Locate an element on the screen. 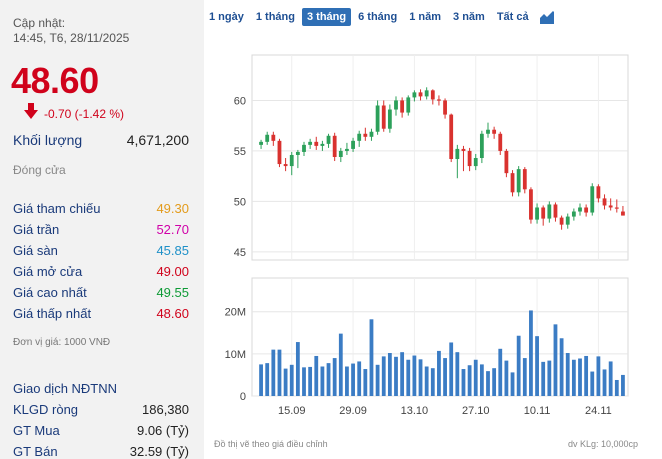 The width and height of the screenshot is (662, 459). price-value: 52.70 is located at coordinates (172, 229).